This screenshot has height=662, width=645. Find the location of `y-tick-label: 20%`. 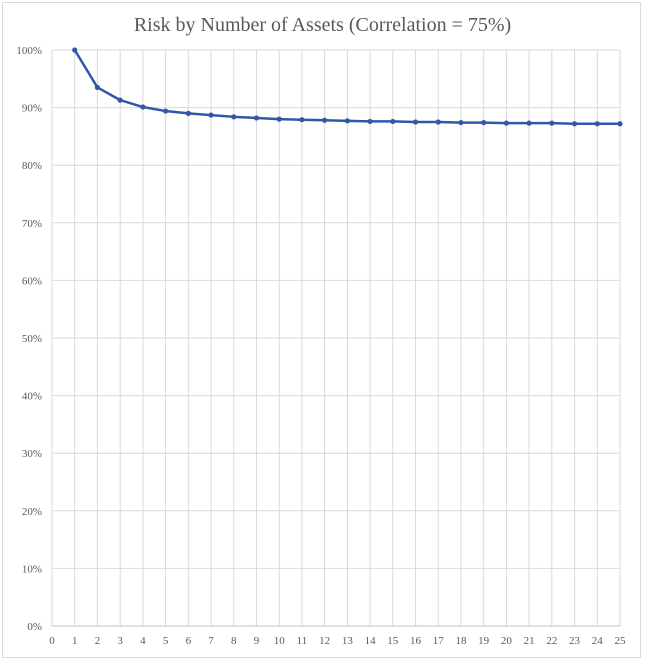

y-tick-label: 20% is located at coordinates (32, 512).